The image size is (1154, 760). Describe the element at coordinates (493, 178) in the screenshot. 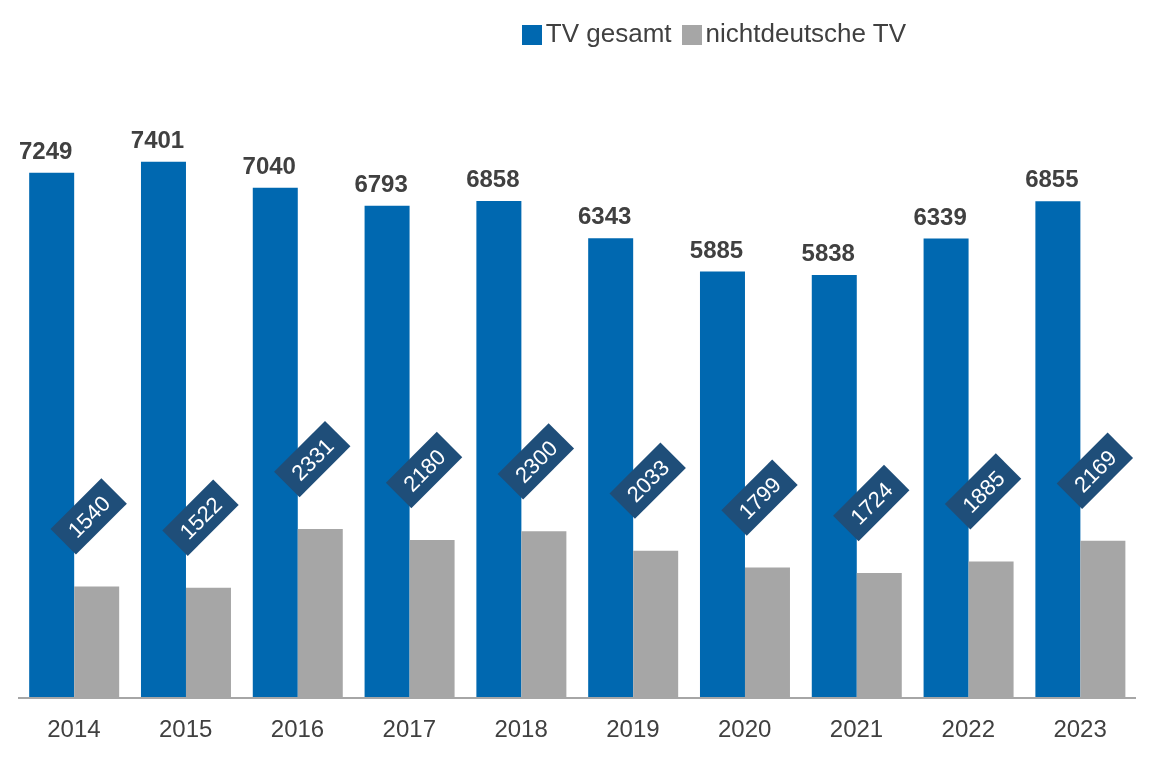

I see `data-label: 6858` at that location.